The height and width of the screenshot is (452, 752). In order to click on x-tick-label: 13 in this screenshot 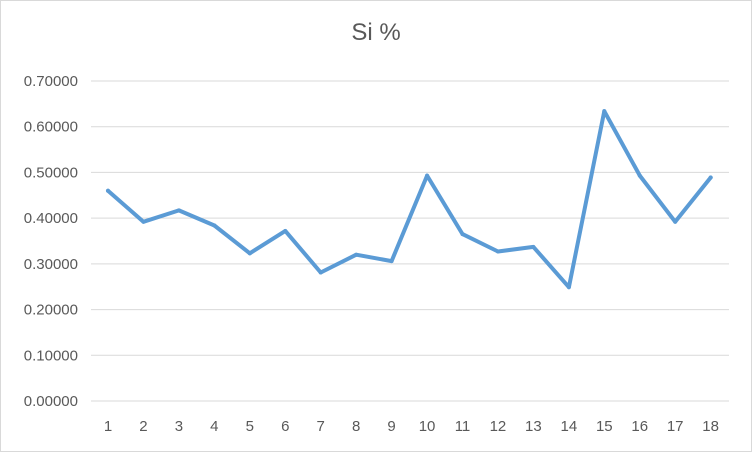, I will do `click(533, 426)`.